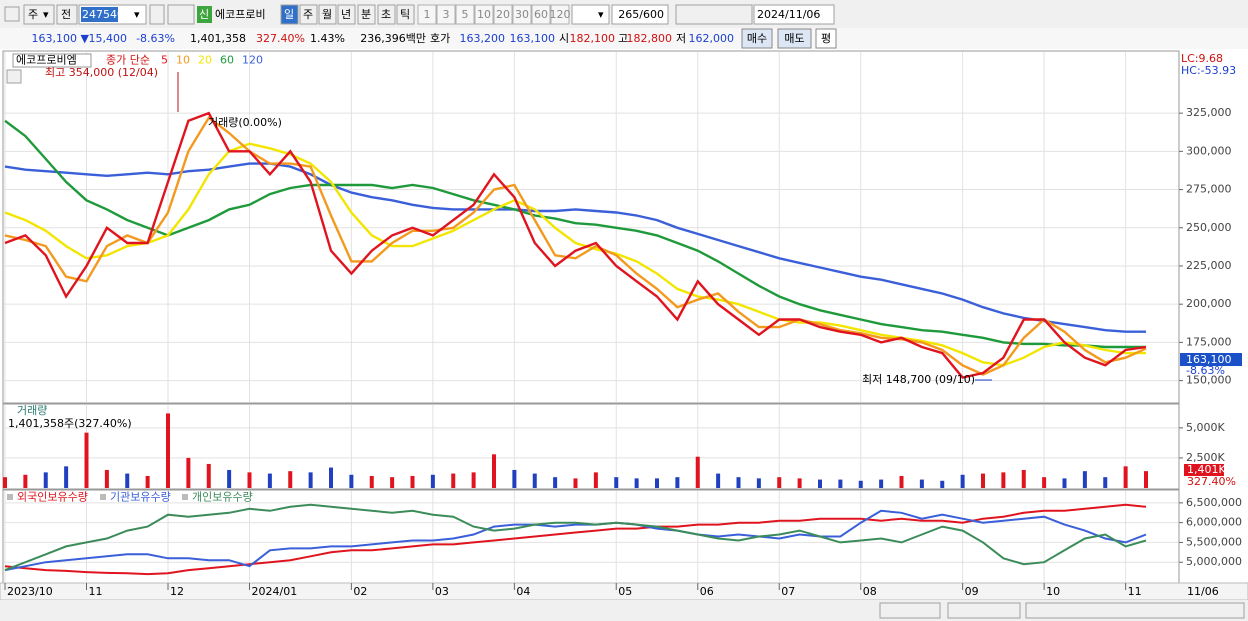  I want to click on x-tick-label: 10, so click(1053, 591).